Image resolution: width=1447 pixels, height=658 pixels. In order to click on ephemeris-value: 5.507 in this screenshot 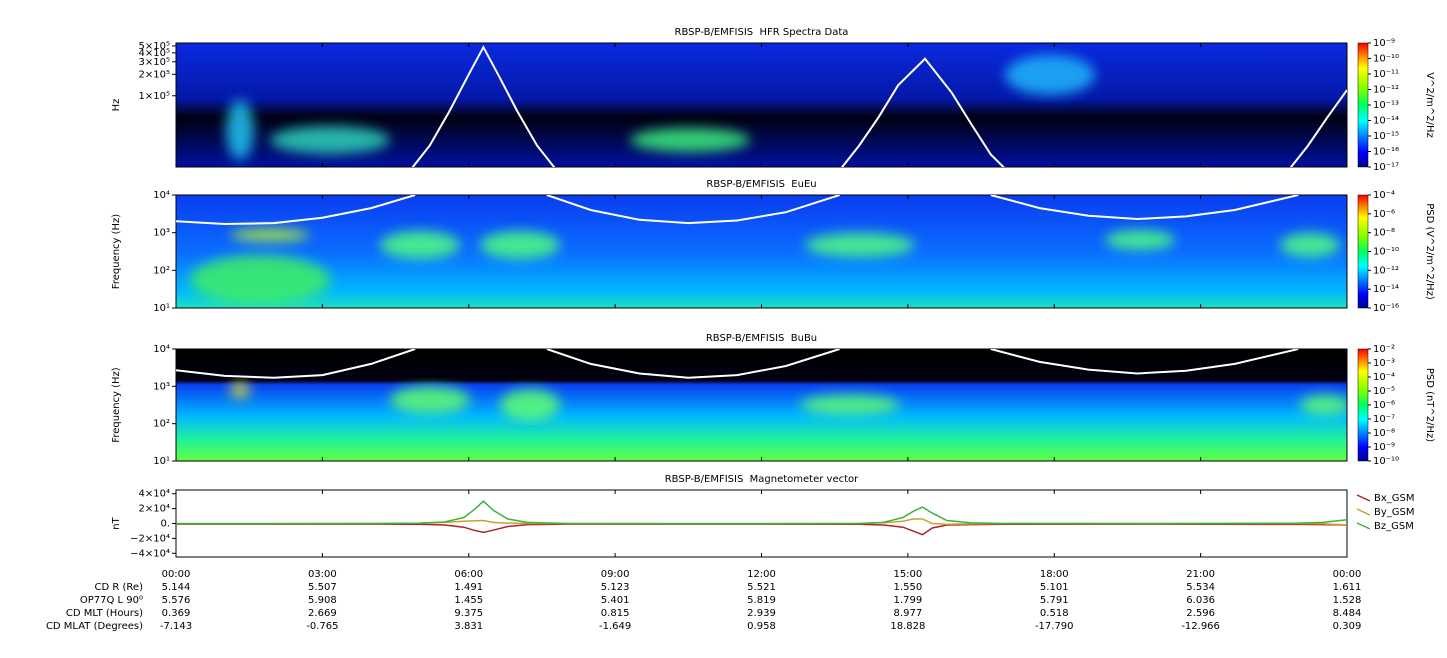, I will do `click(322, 587)`.